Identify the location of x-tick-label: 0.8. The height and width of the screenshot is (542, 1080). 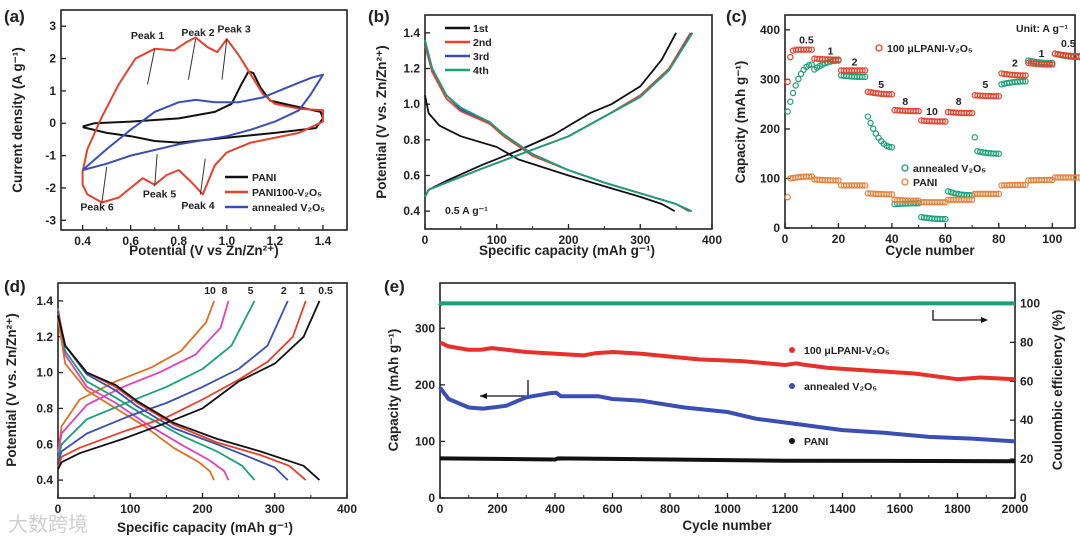
(178, 241).